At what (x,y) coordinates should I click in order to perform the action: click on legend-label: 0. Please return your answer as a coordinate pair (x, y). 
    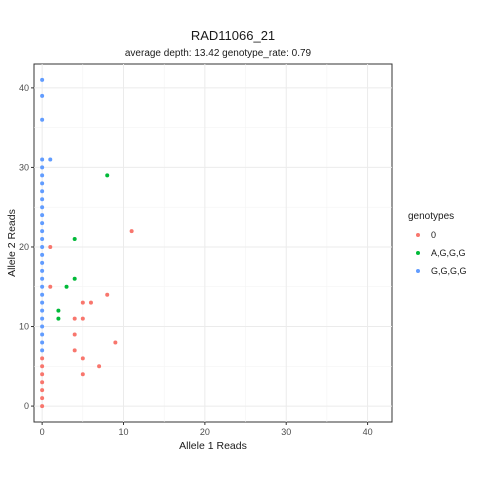
    Looking at the image, I should click on (433, 235).